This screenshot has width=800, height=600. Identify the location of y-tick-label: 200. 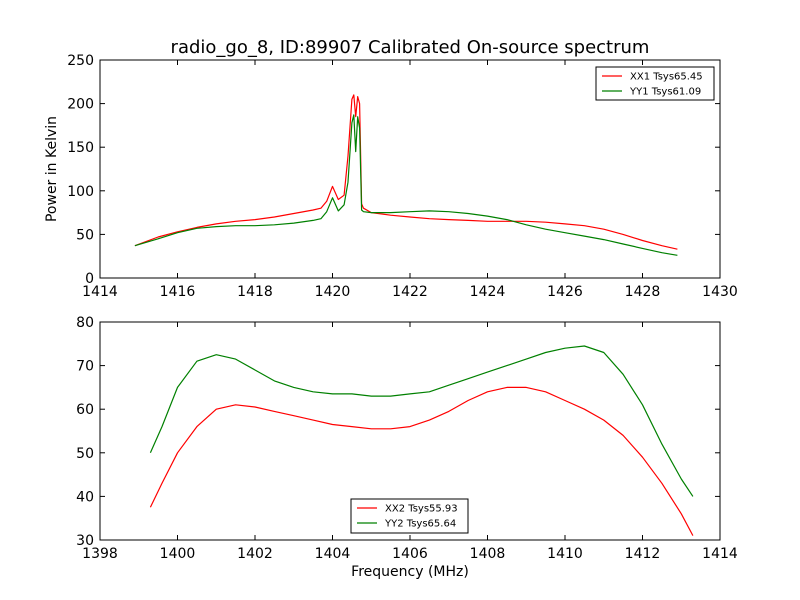
(80, 105).